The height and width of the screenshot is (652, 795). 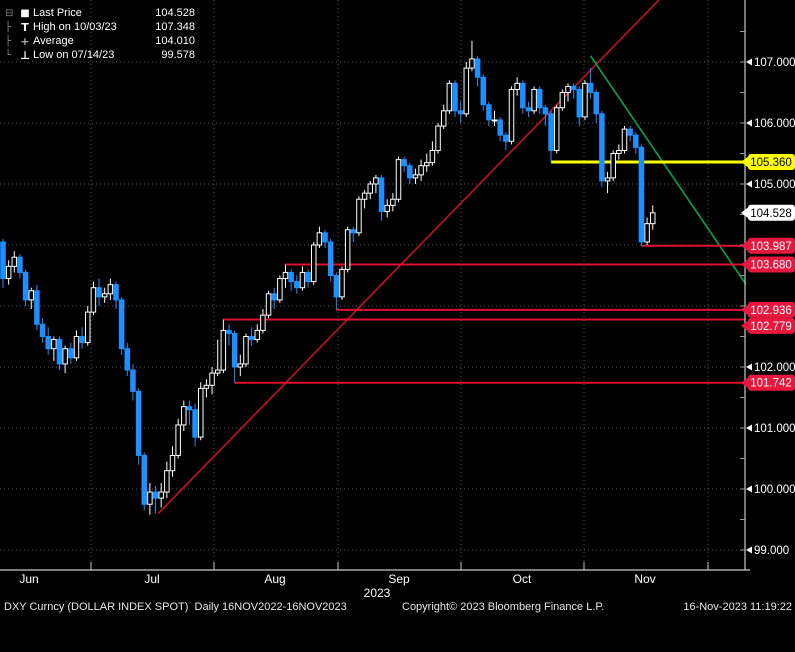 I want to click on legend-label-last-price: Last Price, so click(x=57, y=13).